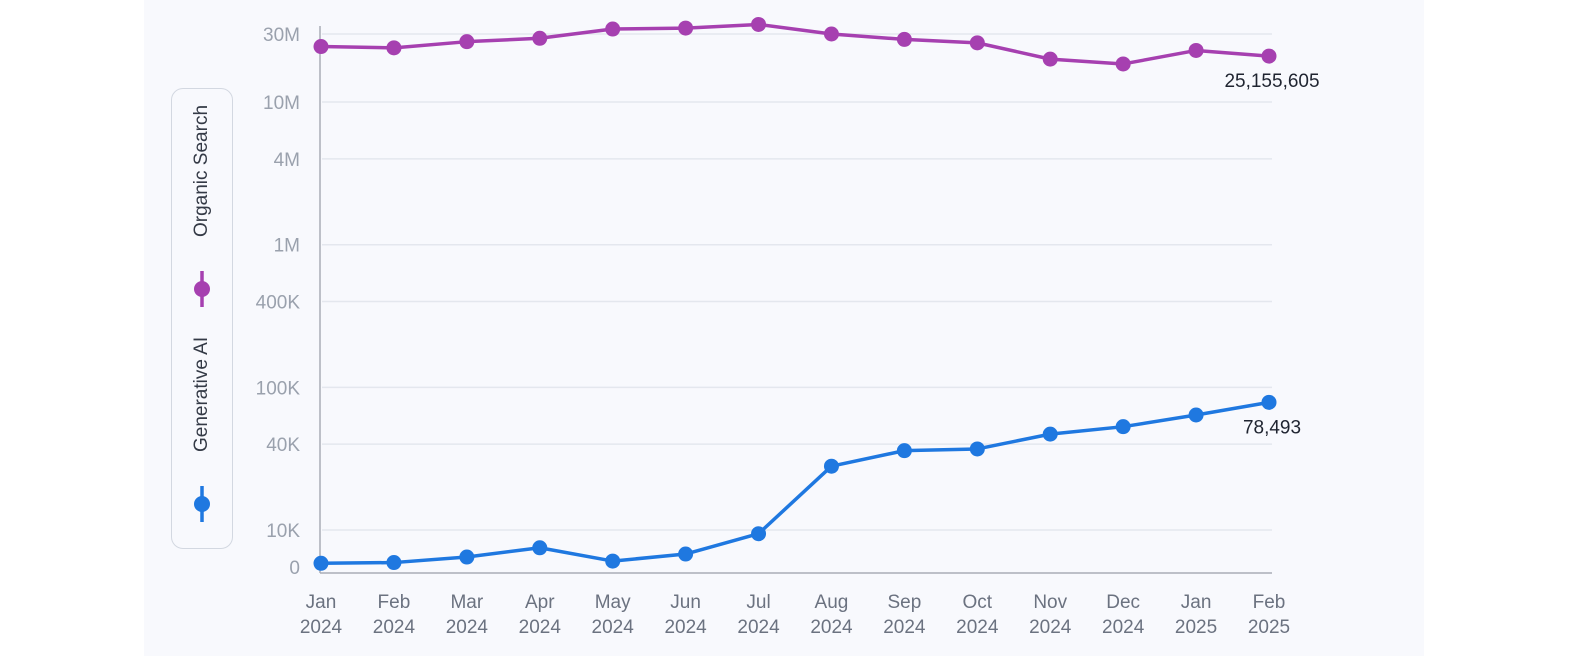 This screenshot has height=656, width=1584. Describe the element at coordinates (466, 602) in the screenshot. I see `x-tick-month: Mar` at that location.